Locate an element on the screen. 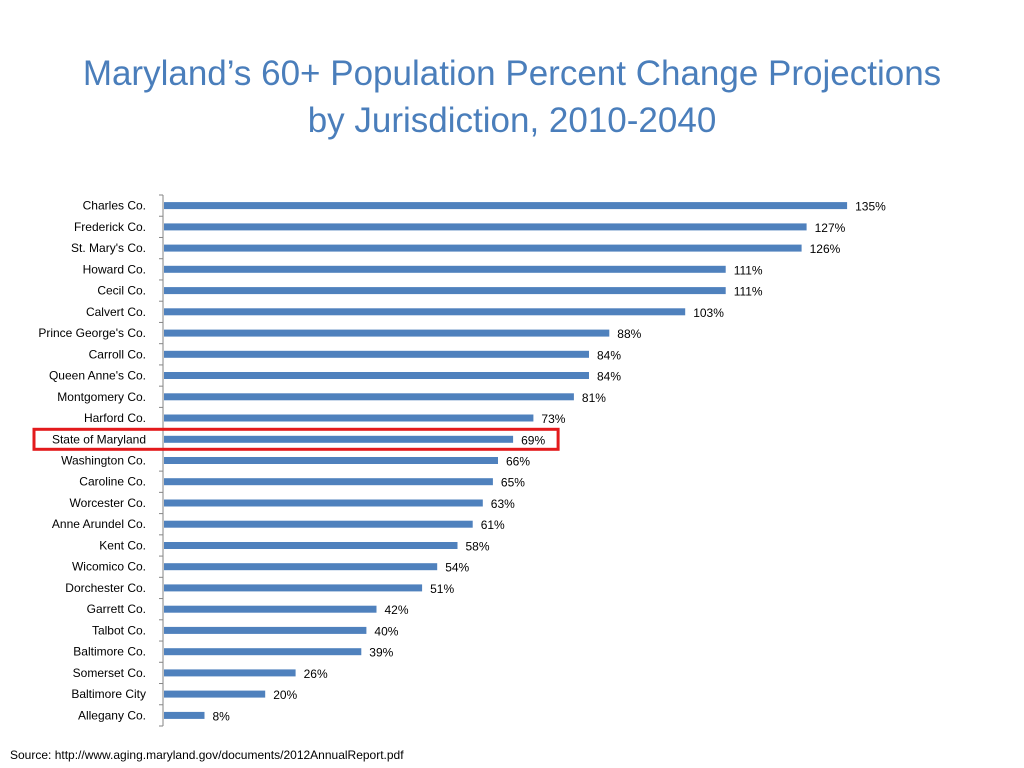 This screenshot has height=768, width=1024. category-label: Somerset Co. is located at coordinates (109, 673).